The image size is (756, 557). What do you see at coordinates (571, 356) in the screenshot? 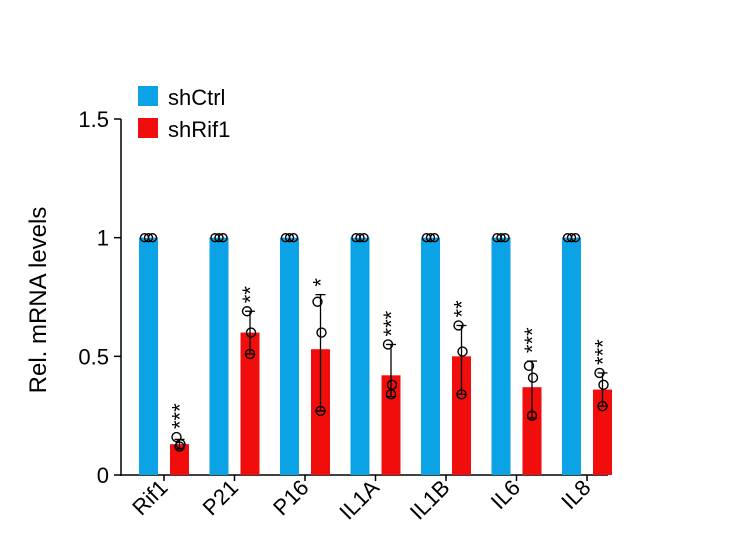
I see `bar-shctrl-il8` at bounding box center [571, 356].